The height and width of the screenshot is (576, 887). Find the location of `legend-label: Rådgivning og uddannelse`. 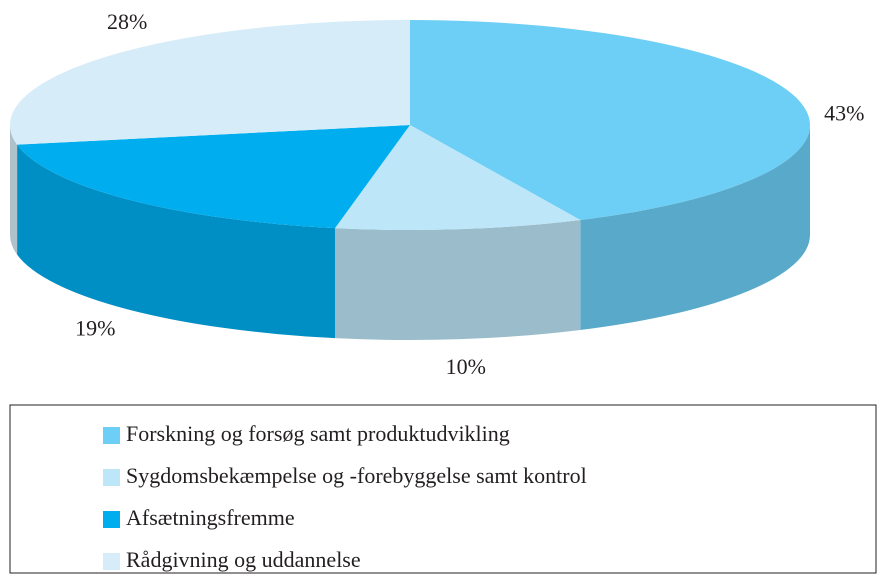

legend-label: Rådgivning og uddannelse is located at coordinates (243, 559).